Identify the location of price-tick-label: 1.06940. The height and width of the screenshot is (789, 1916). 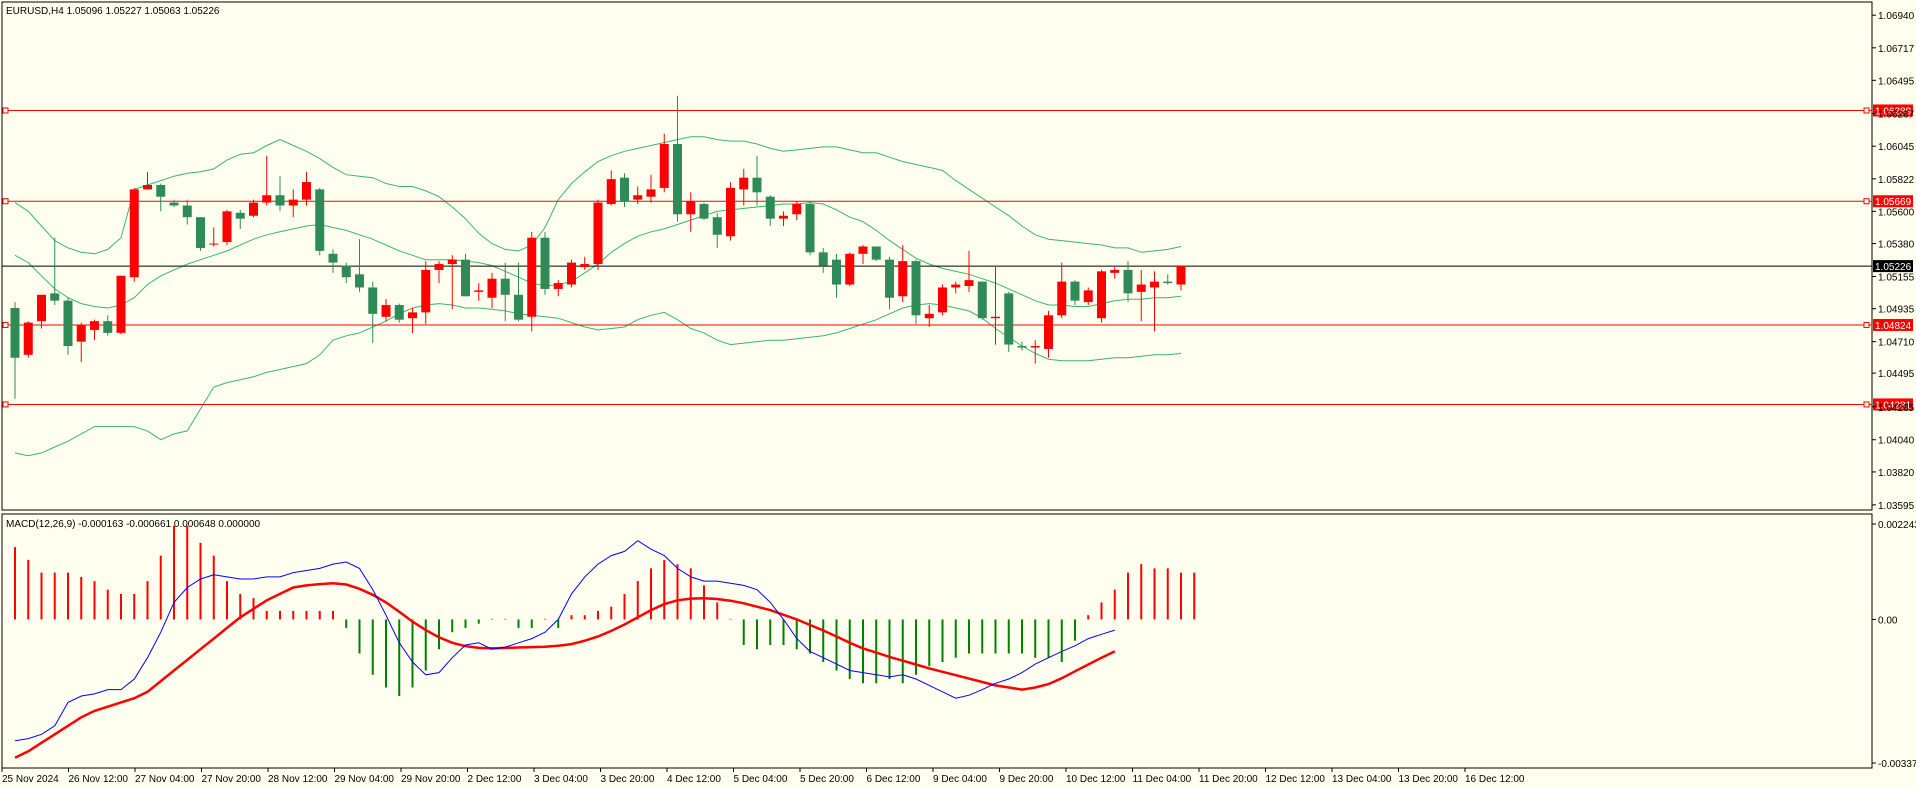
(1896, 16).